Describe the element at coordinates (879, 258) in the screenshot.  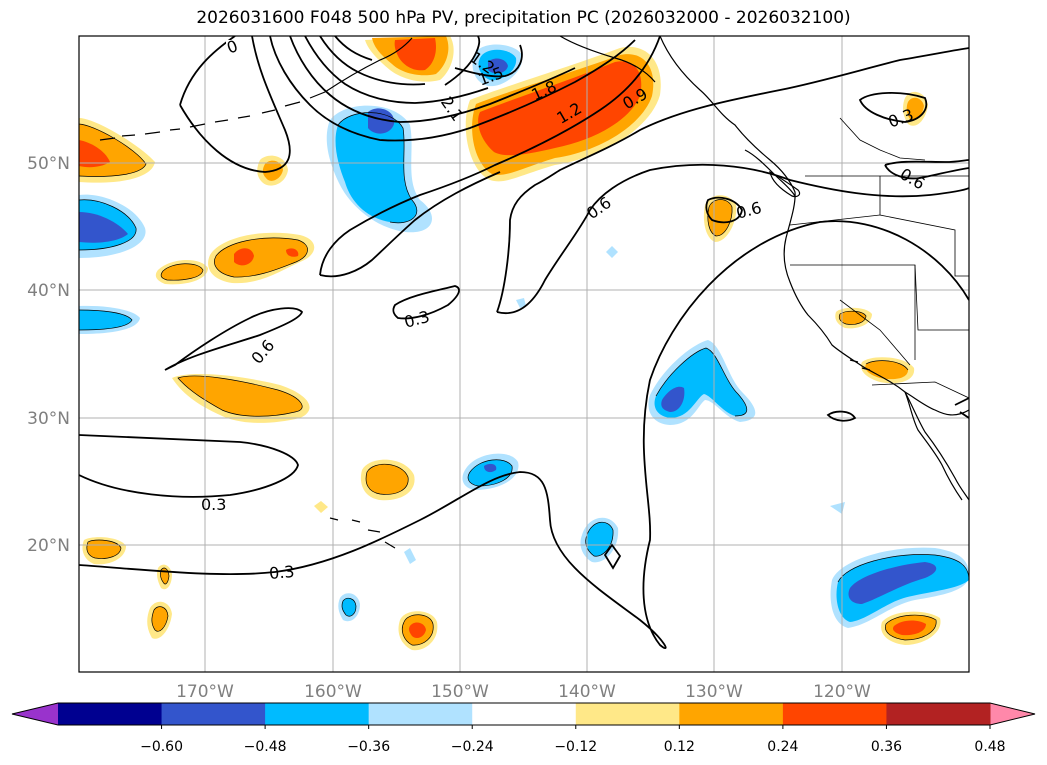
I see `political-borders` at that location.